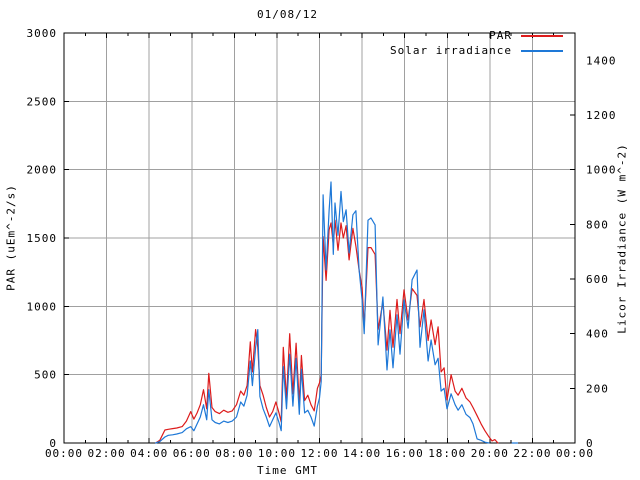 This screenshot has height=480, width=640. I want to click on y-right-axis-label: Licor Irradiance (W m^-2), so click(622, 238).